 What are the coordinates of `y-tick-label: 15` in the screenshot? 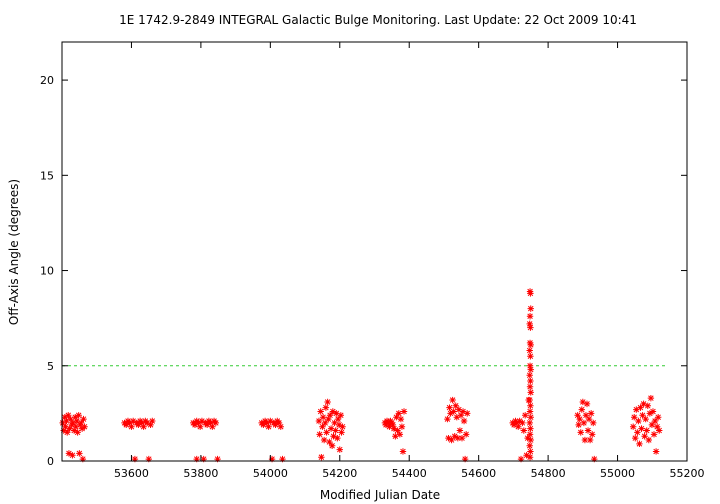 It's located at (47, 175).